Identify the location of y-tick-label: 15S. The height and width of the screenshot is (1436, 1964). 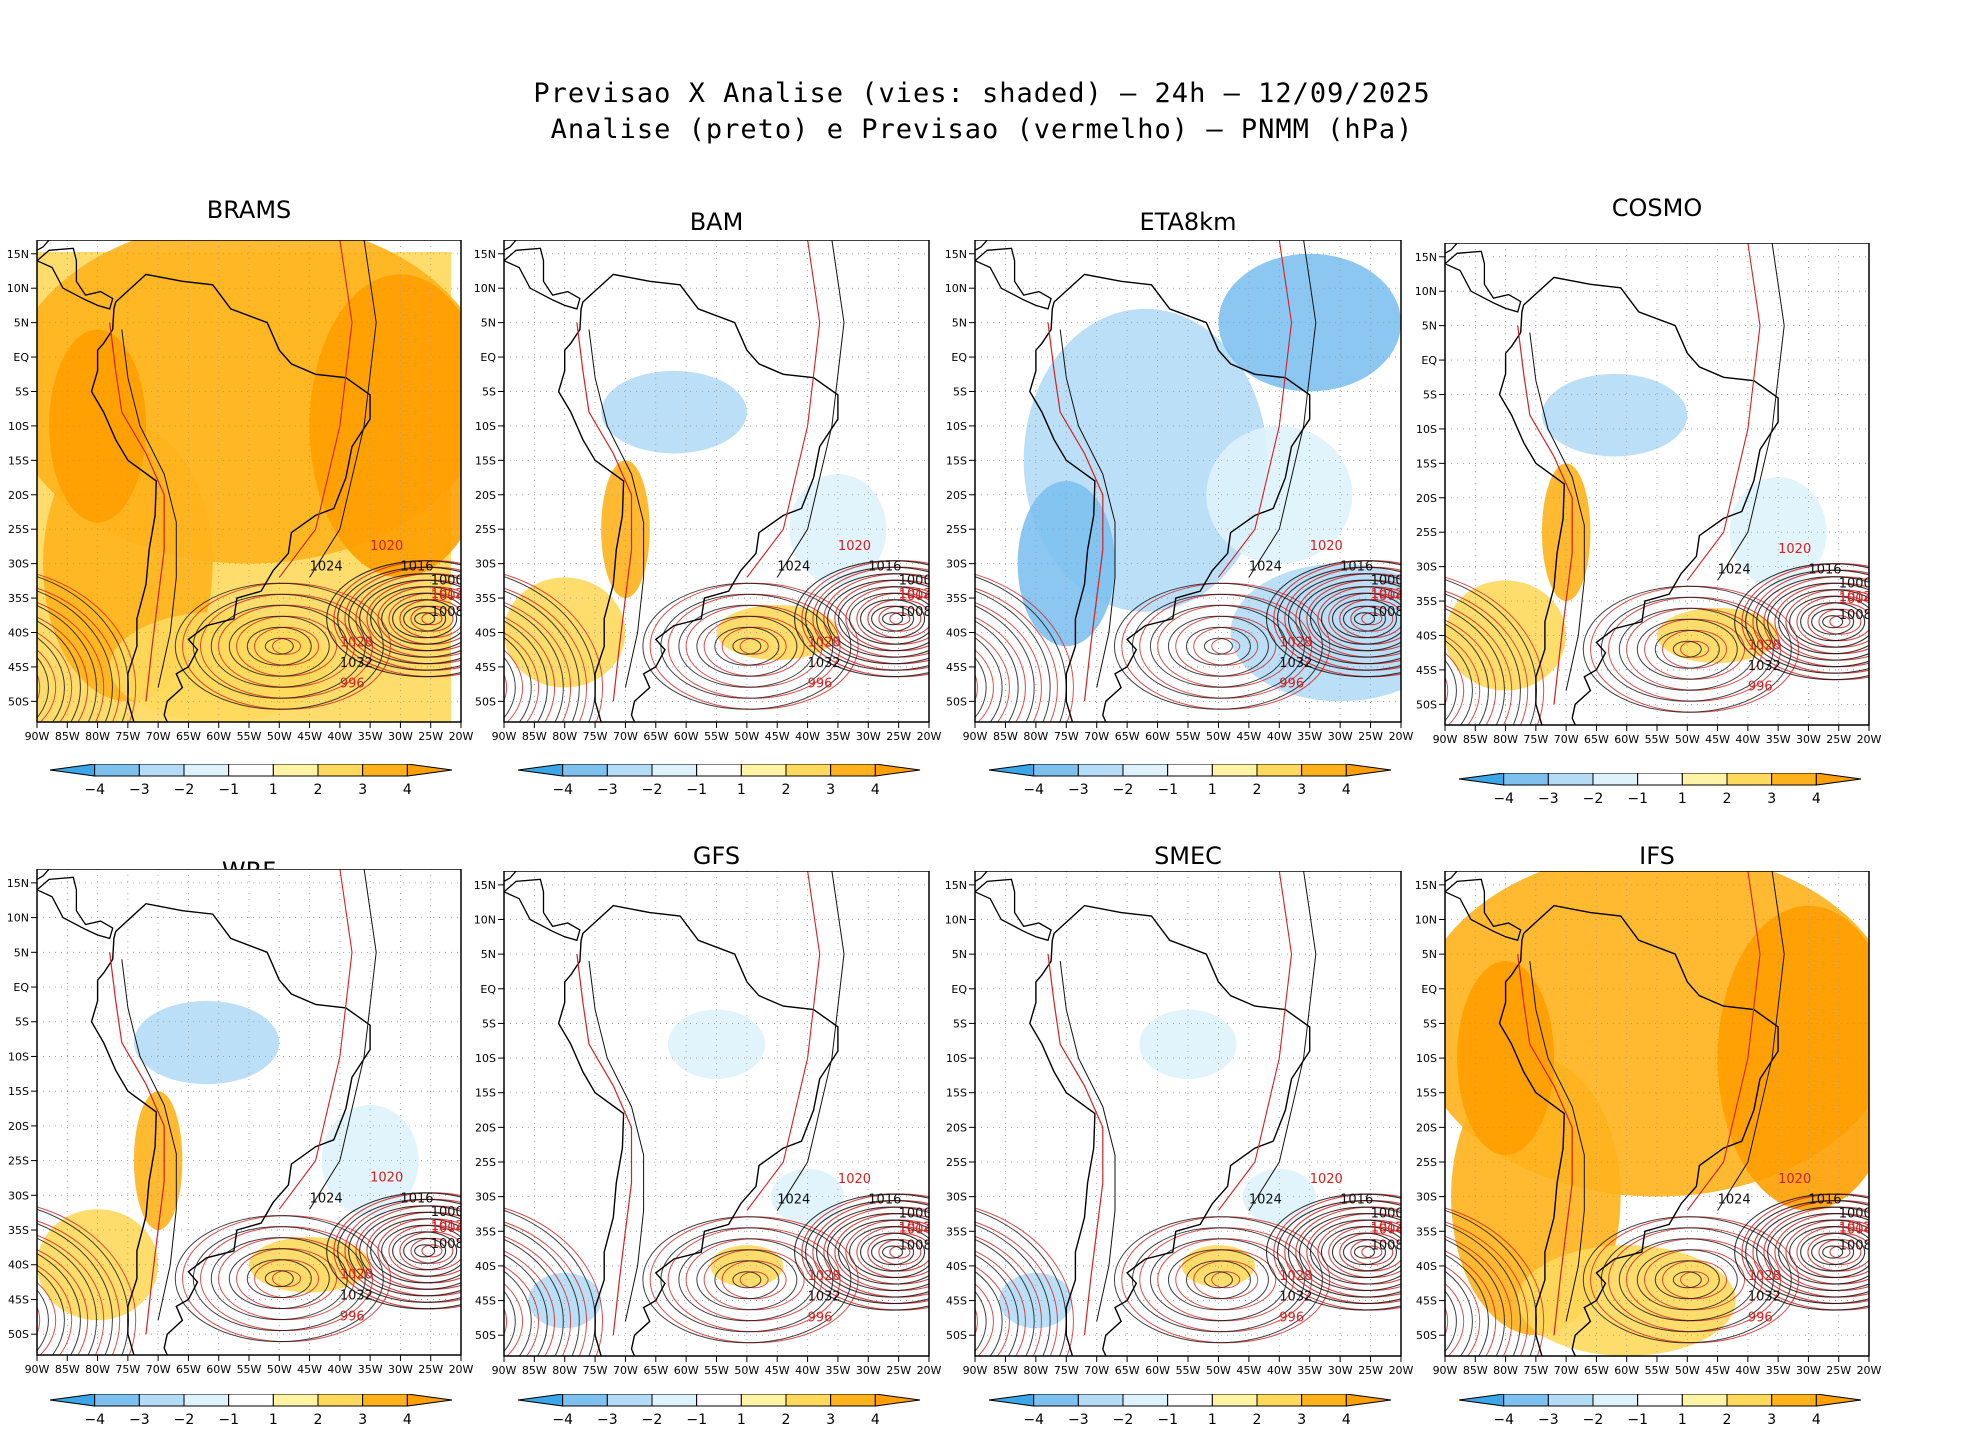
(956, 1093).